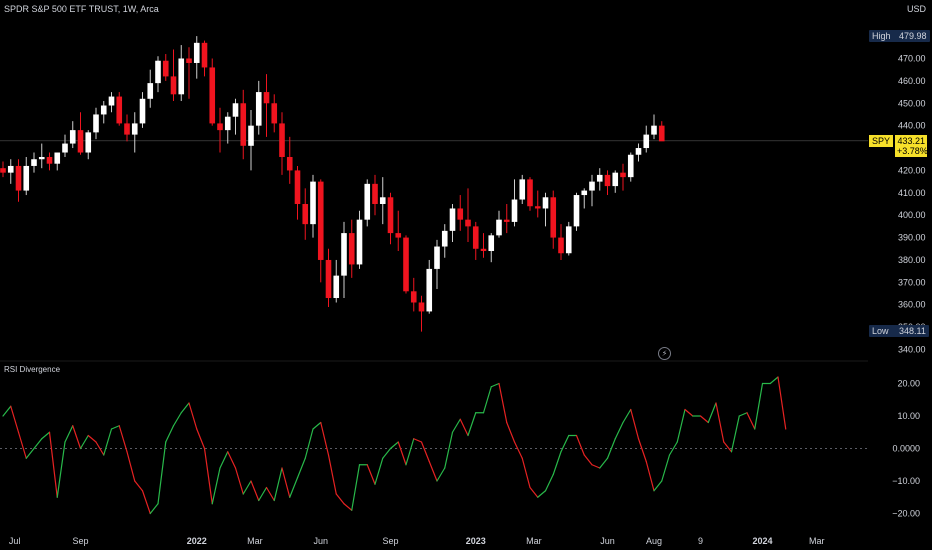  Describe the element at coordinates (881, 36) in the screenshot. I see `high-label: High` at that location.